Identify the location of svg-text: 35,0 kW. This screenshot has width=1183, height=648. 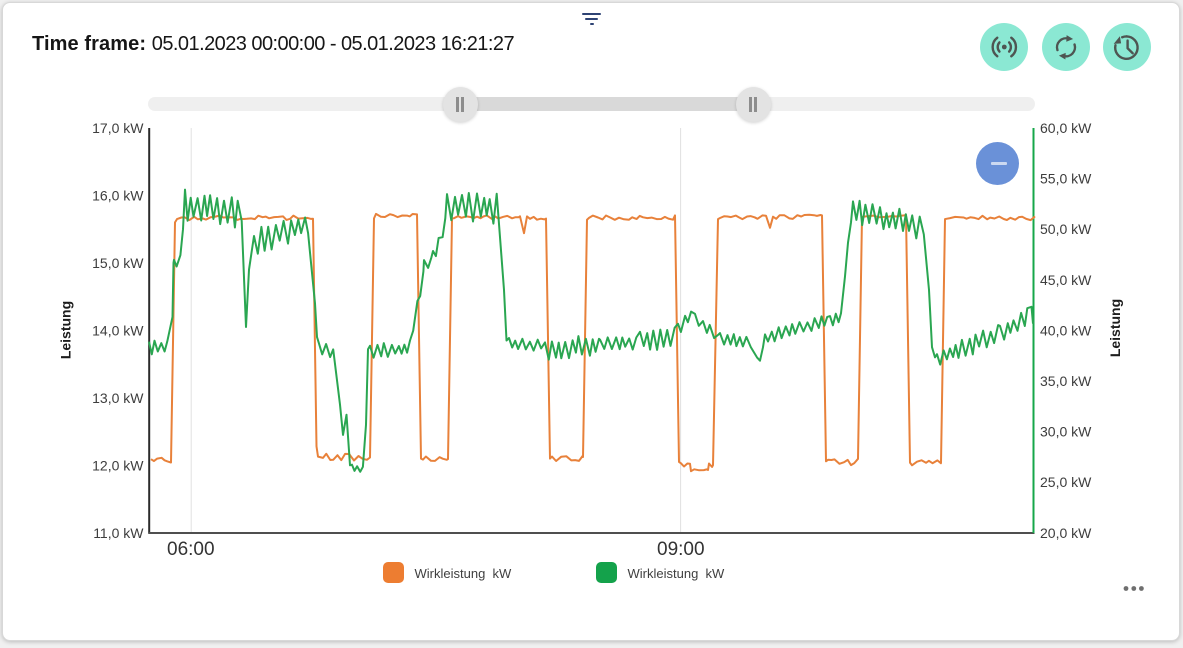
(1066, 381).